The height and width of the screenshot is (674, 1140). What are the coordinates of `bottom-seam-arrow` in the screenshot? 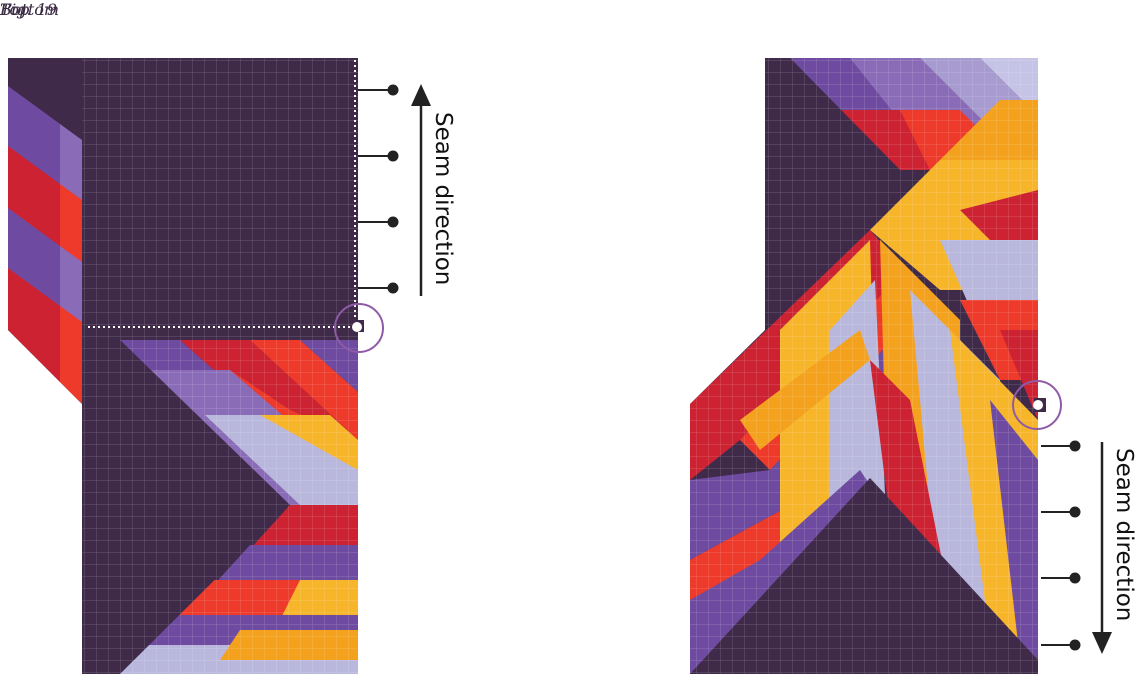 It's located at (1102, 548).